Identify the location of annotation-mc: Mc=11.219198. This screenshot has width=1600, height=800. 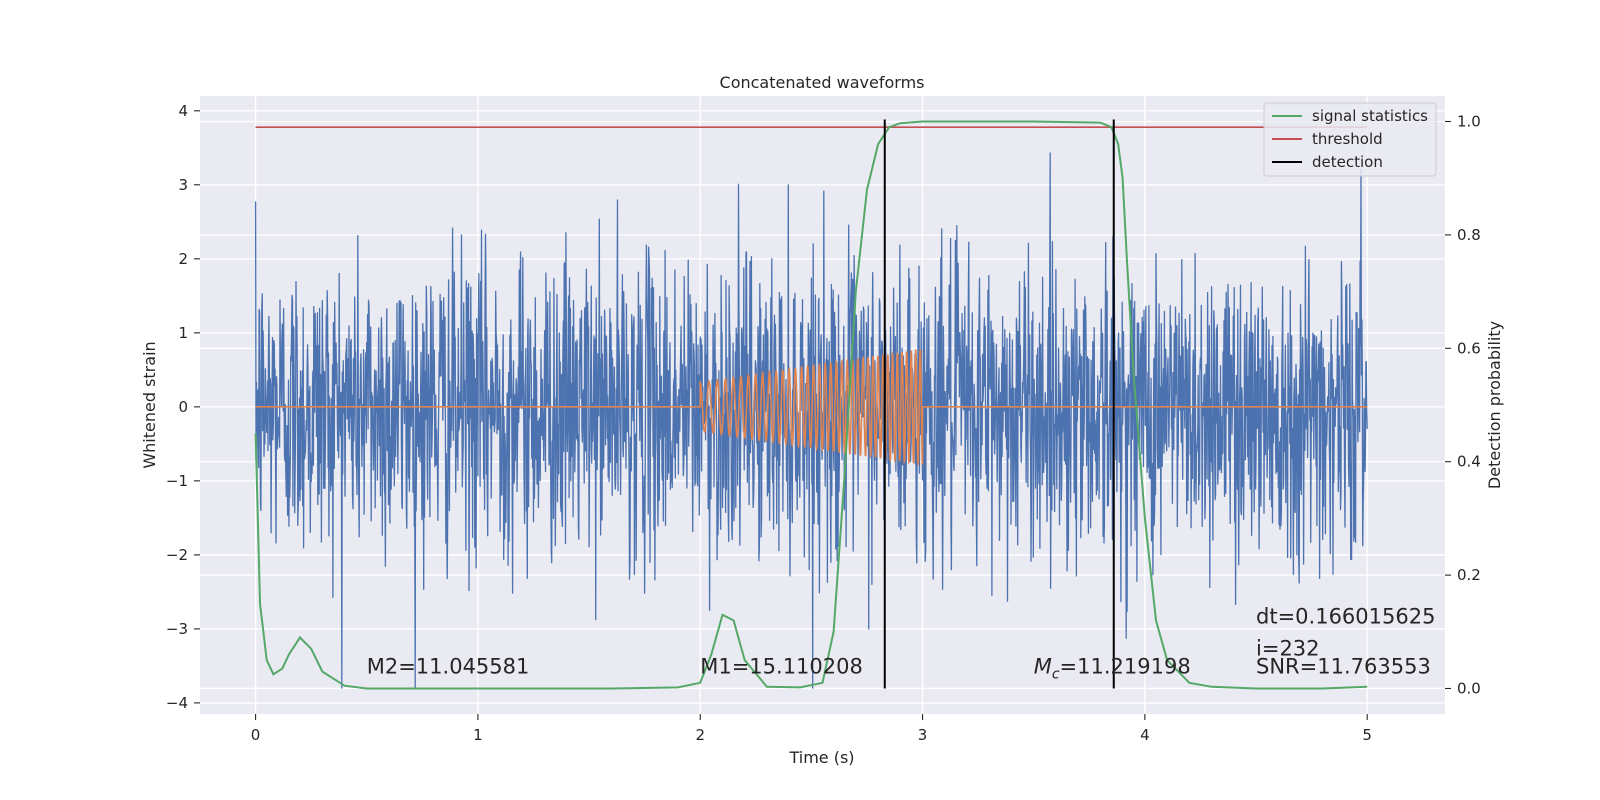
(1112, 668).